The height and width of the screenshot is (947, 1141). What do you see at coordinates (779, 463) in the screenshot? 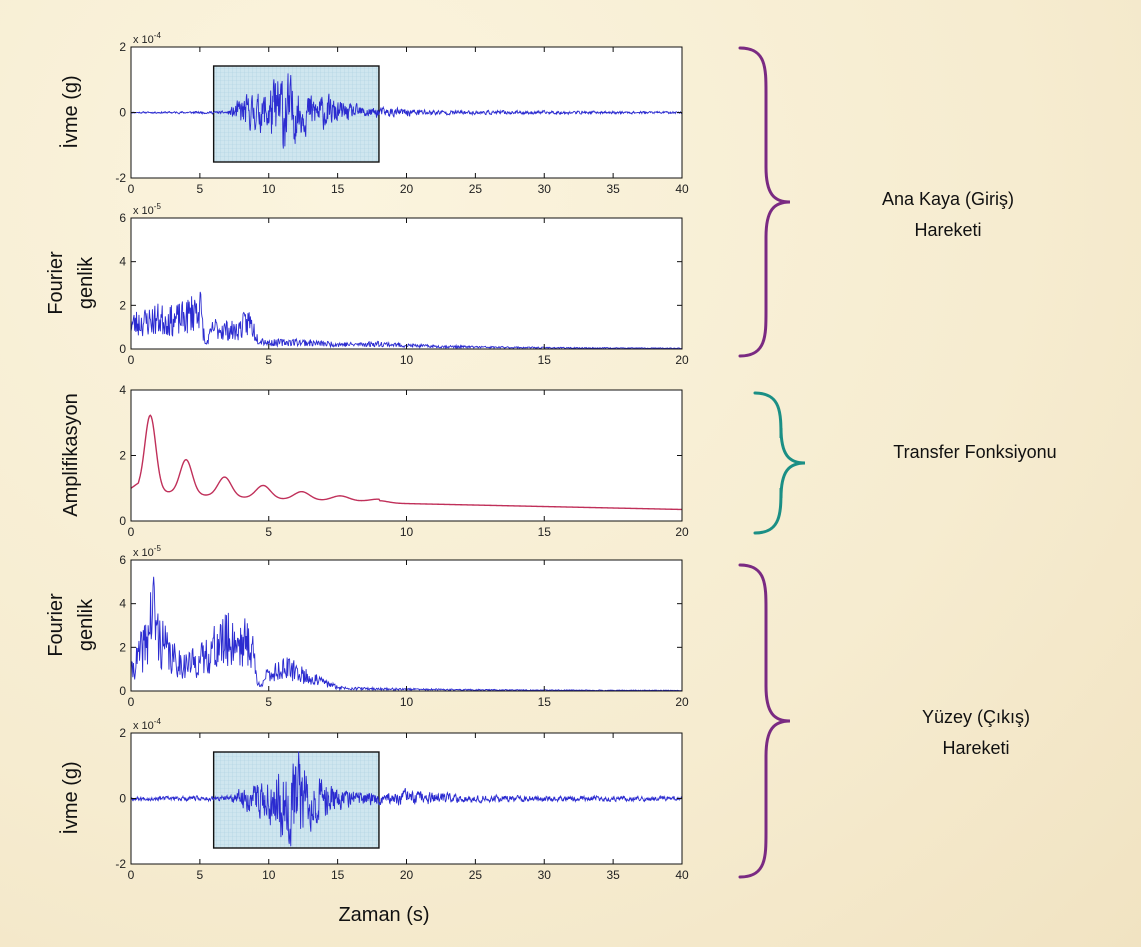
I see `brace-transfer` at bounding box center [779, 463].